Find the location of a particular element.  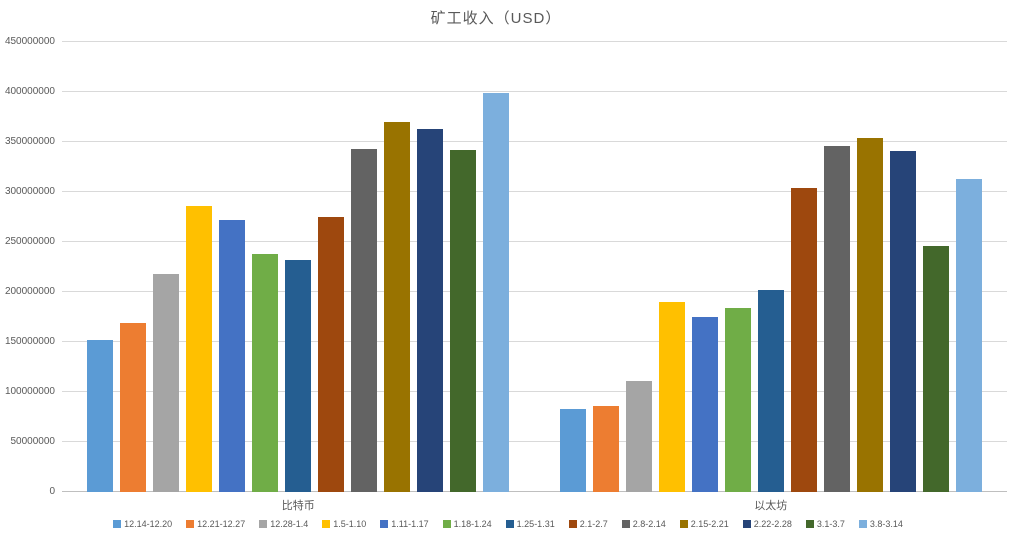

legend-item: 2.22-2.28 is located at coordinates (767, 524).